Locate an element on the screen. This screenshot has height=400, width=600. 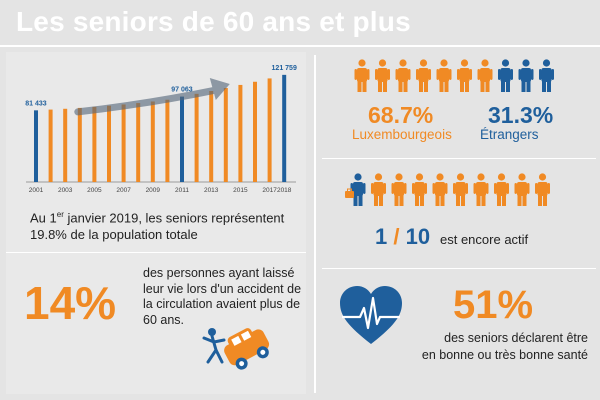
bar-2006 is located at coordinates (109, 143).